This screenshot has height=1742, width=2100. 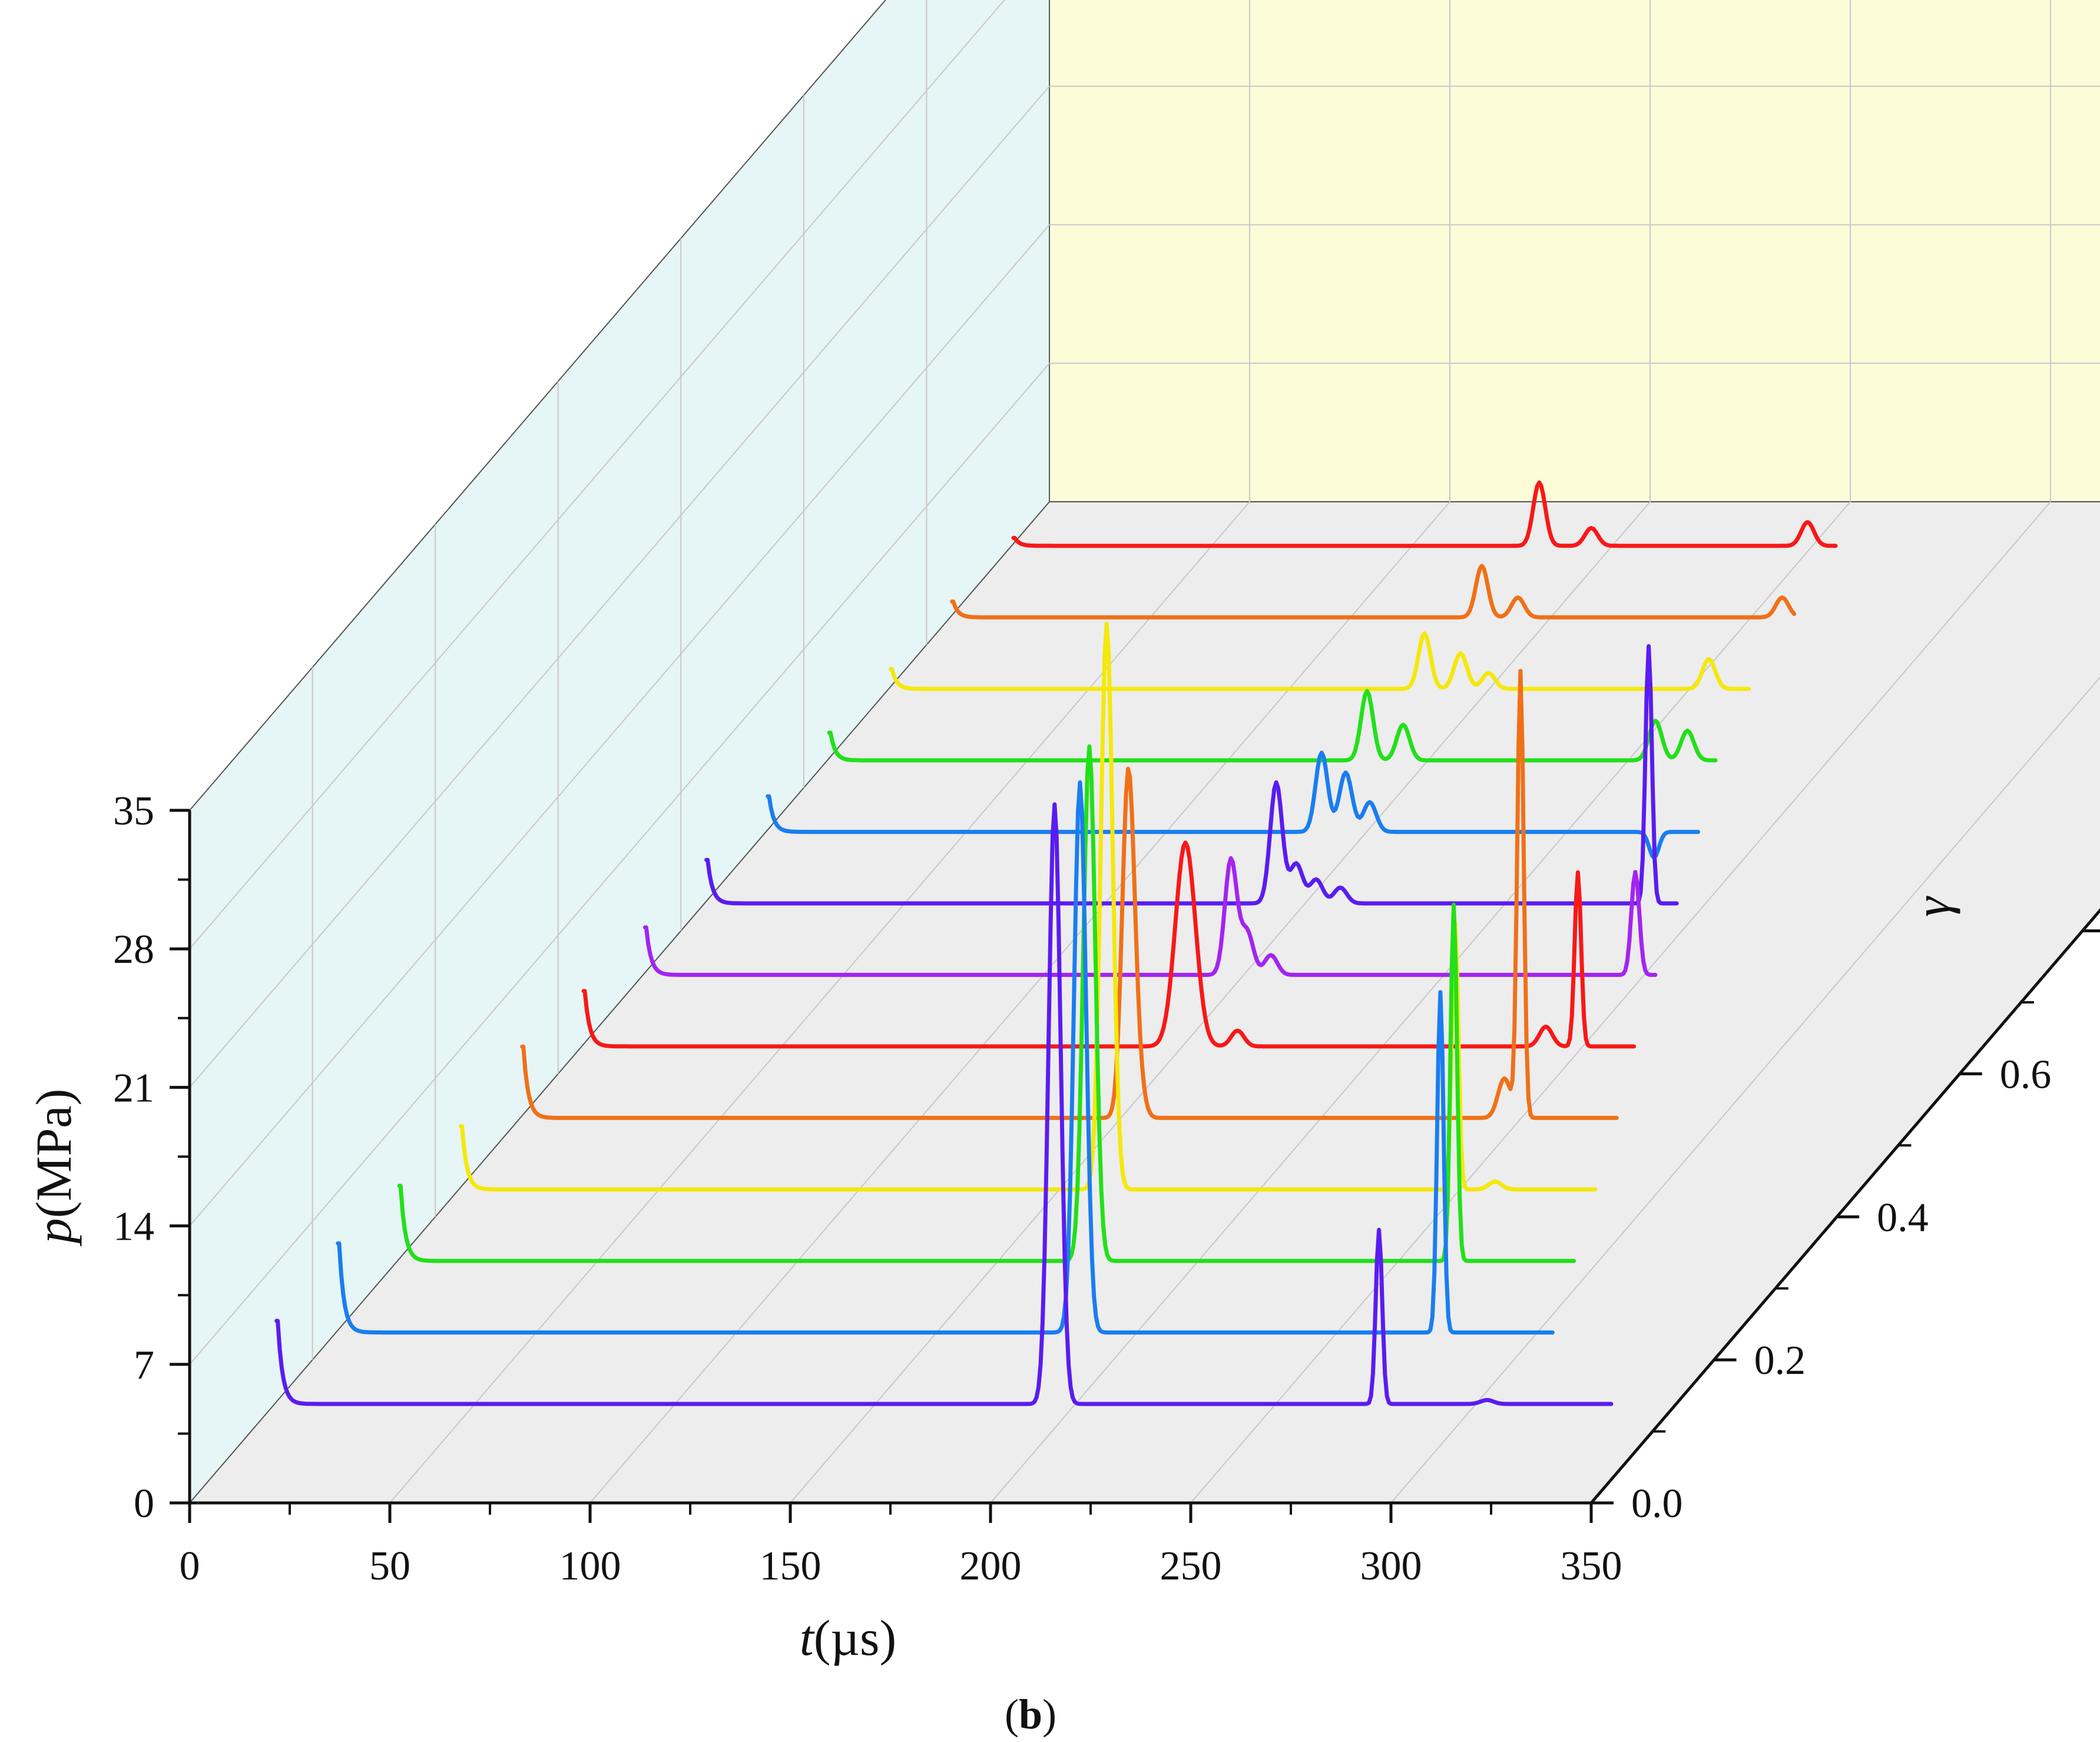 I want to click on series-line-gamma-0.9, so click(x=1272, y=726).